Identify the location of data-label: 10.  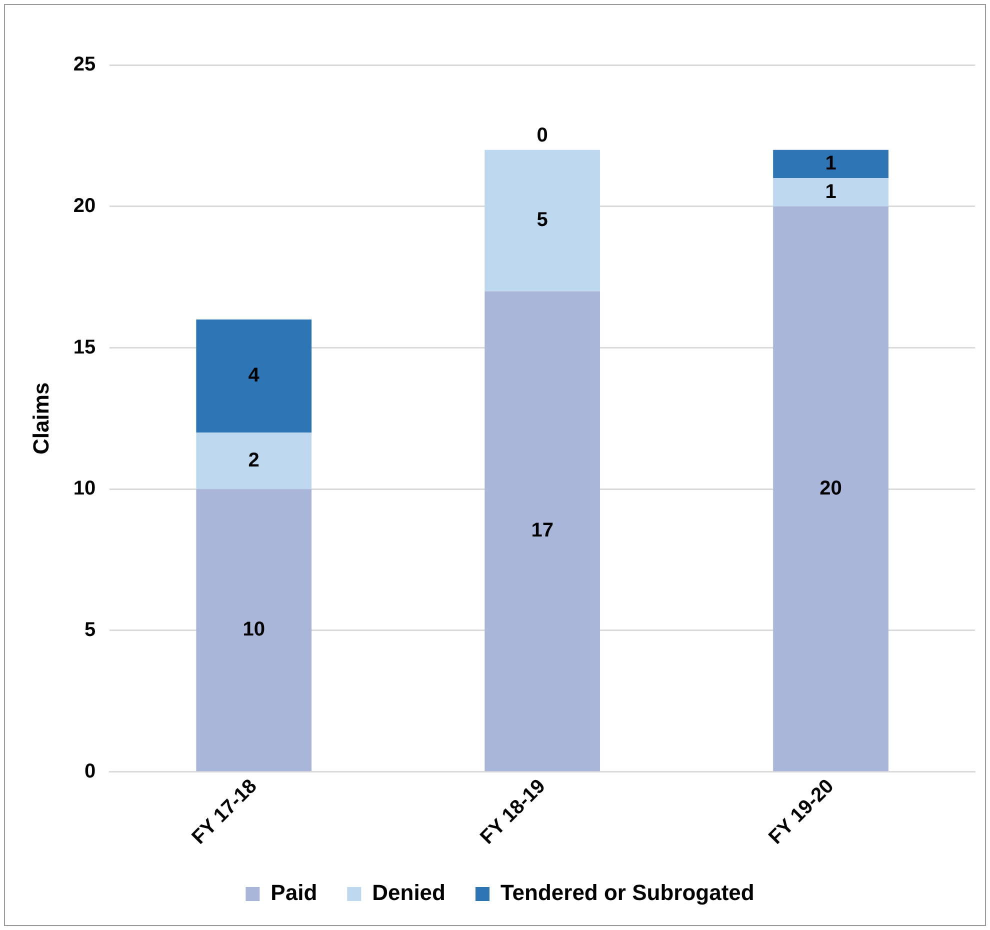
(253, 629).